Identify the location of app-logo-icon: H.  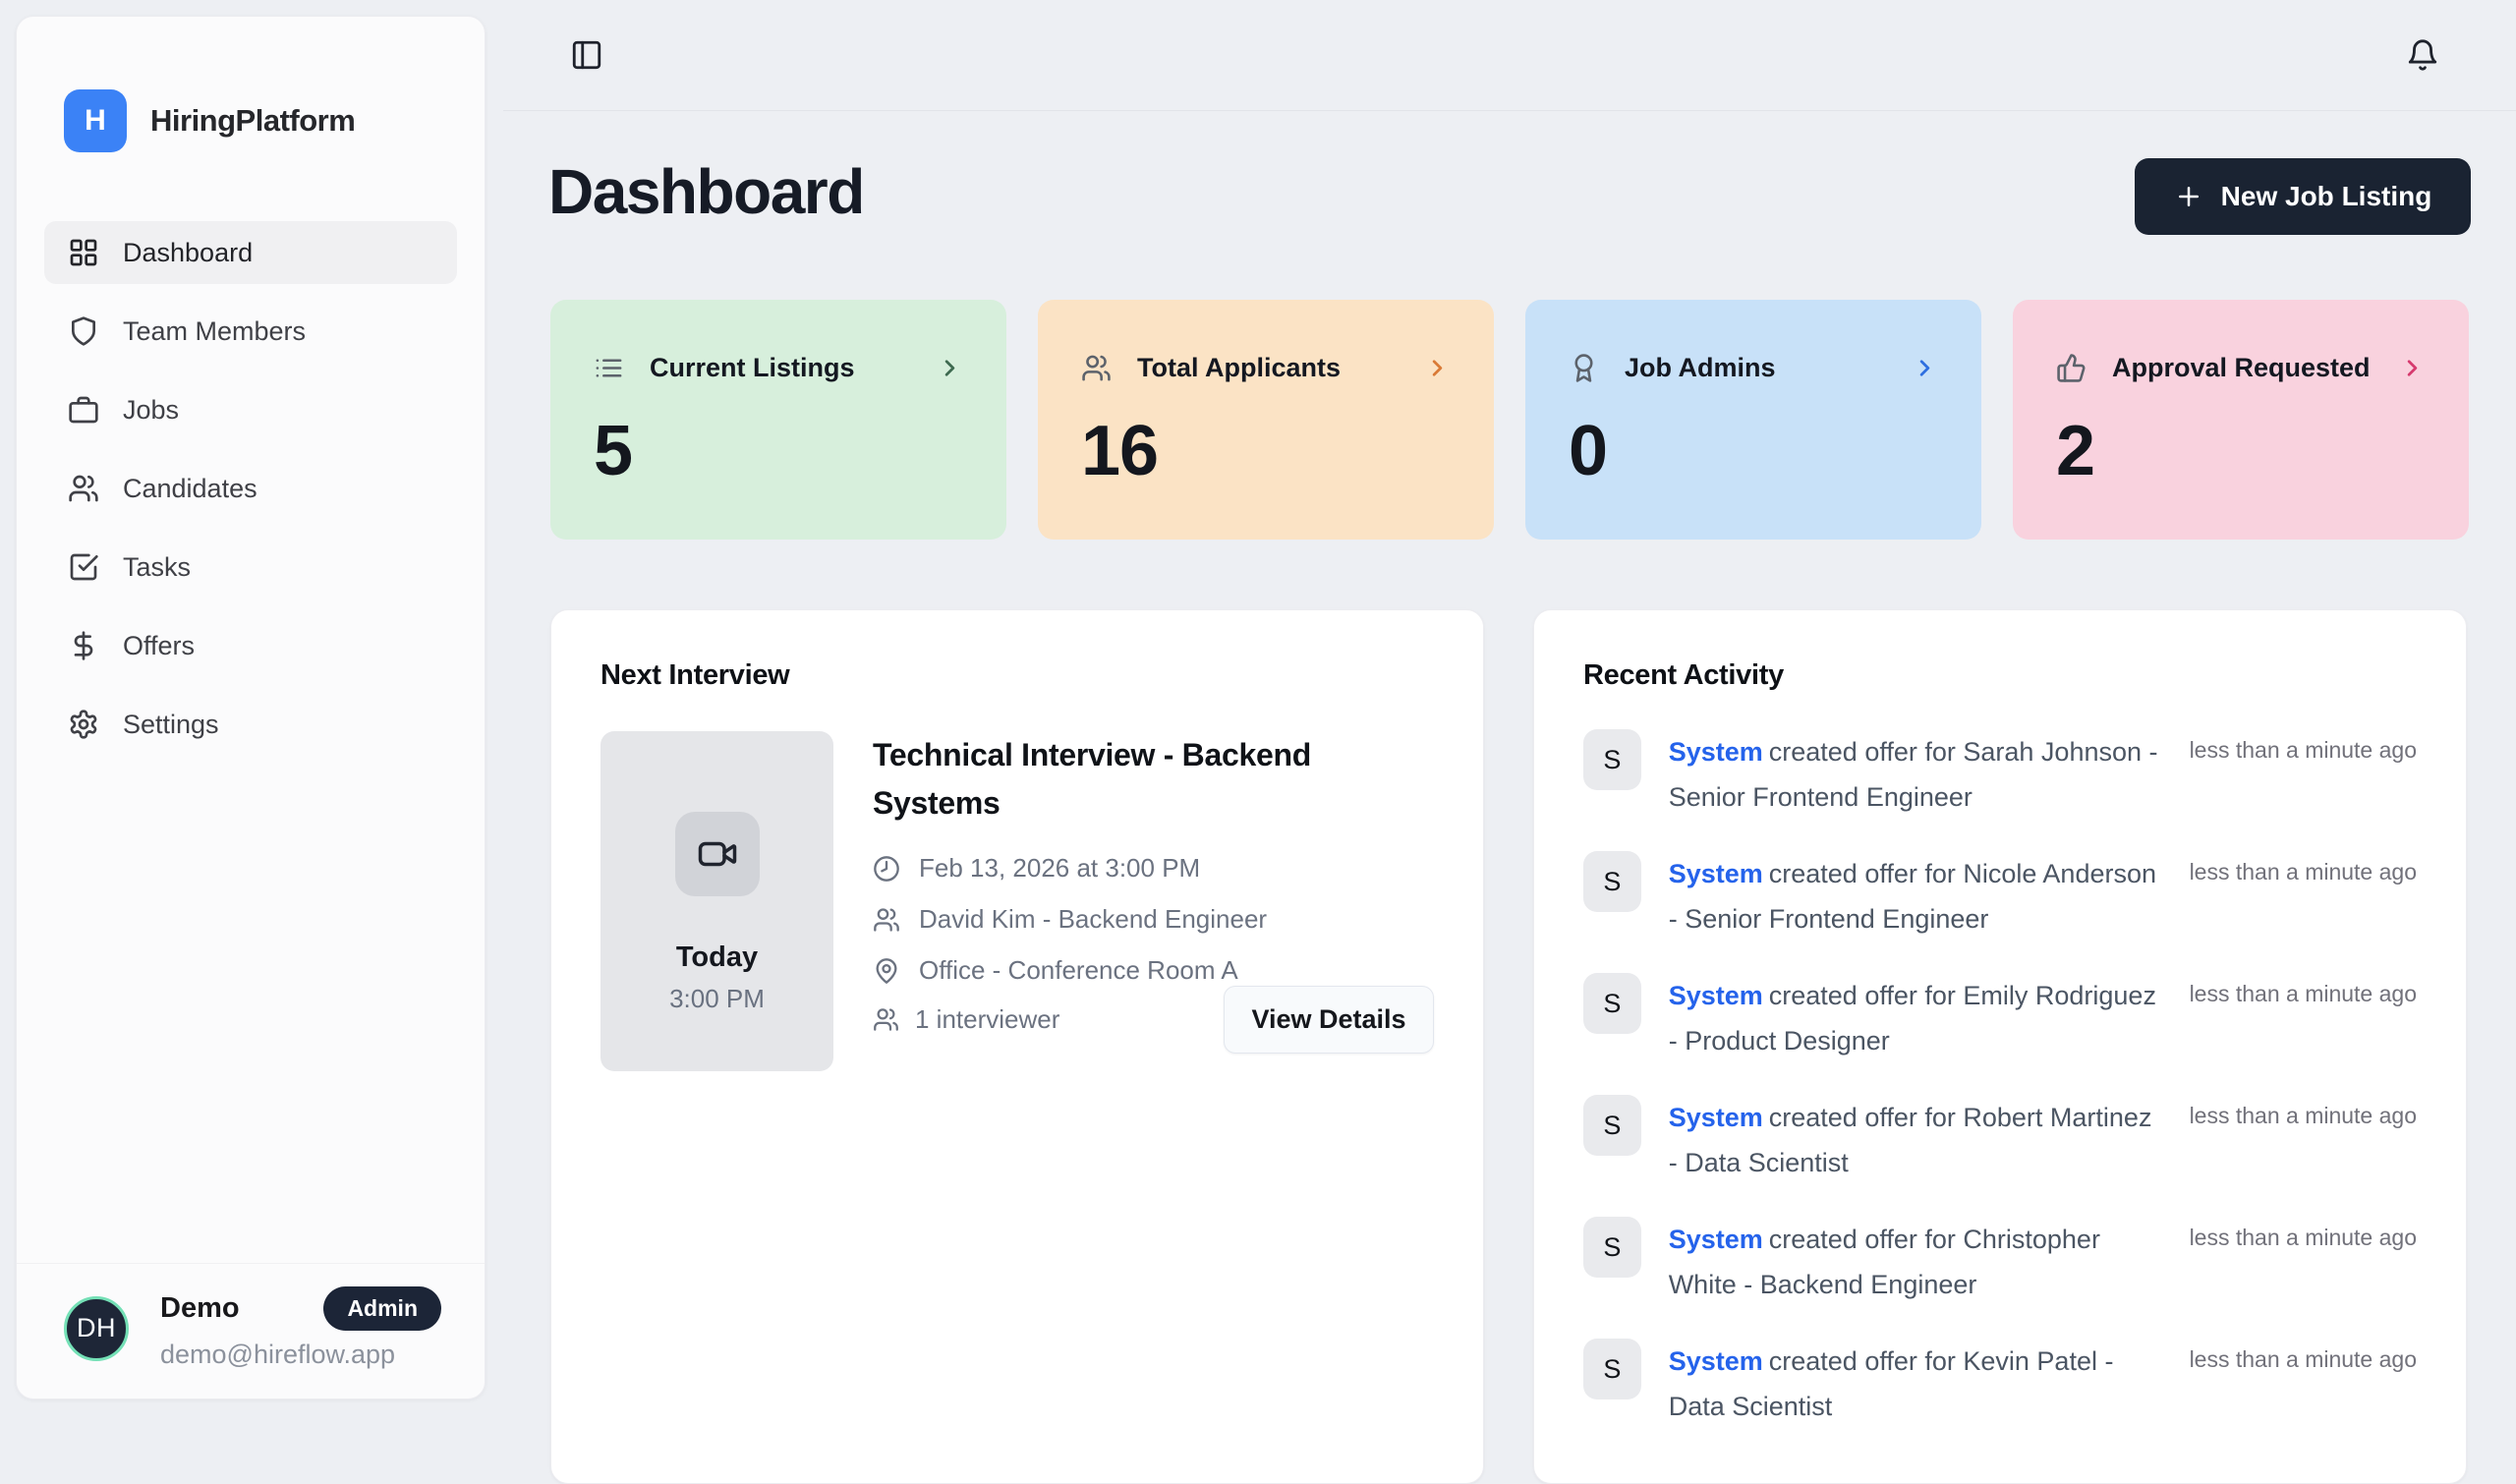
(95, 120).